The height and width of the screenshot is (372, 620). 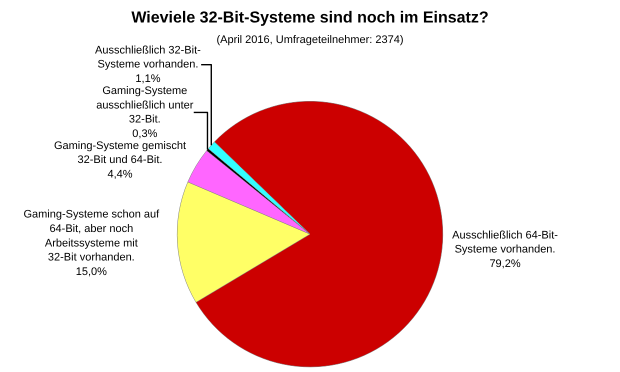 What do you see at coordinates (148, 79) in the screenshot?
I see `data-label: 1,1%` at bounding box center [148, 79].